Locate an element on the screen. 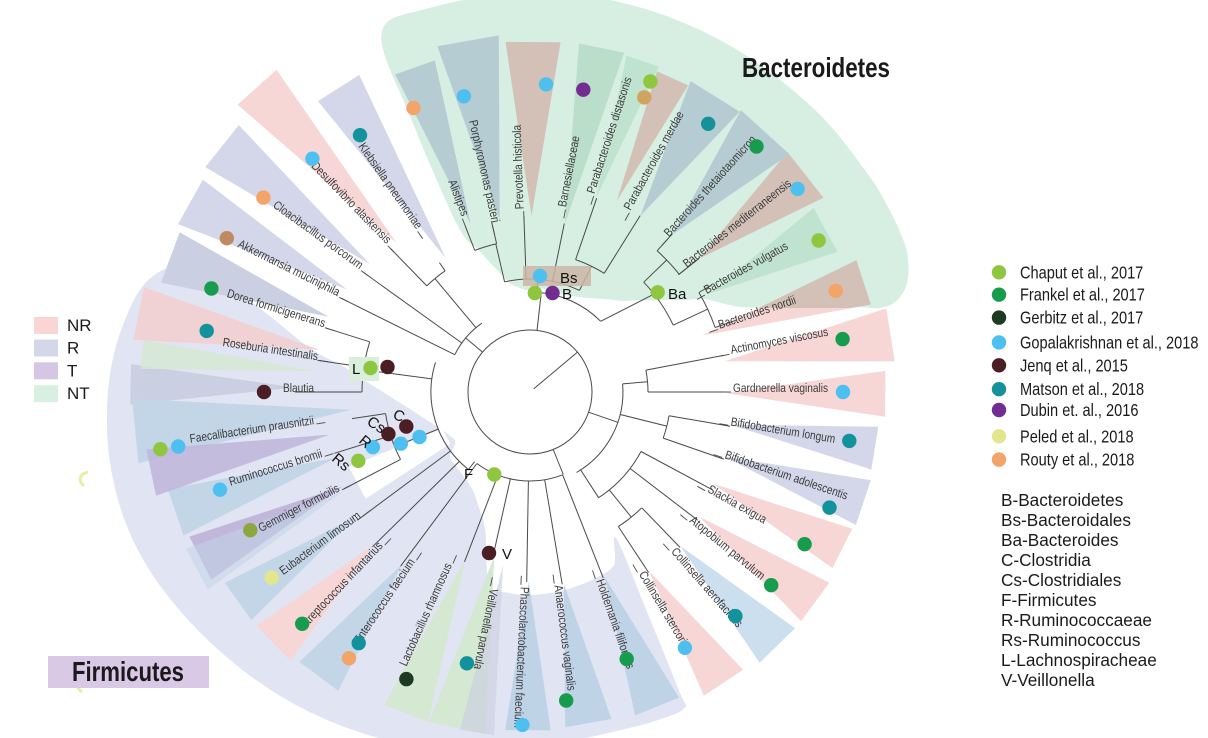  svg-text: Blautia is located at coordinates (298, 388).